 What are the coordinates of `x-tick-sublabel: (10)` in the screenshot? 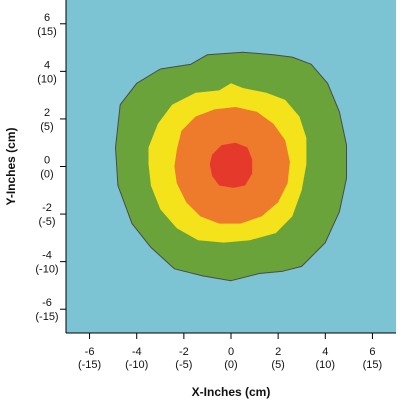 It's located at (326, 365).